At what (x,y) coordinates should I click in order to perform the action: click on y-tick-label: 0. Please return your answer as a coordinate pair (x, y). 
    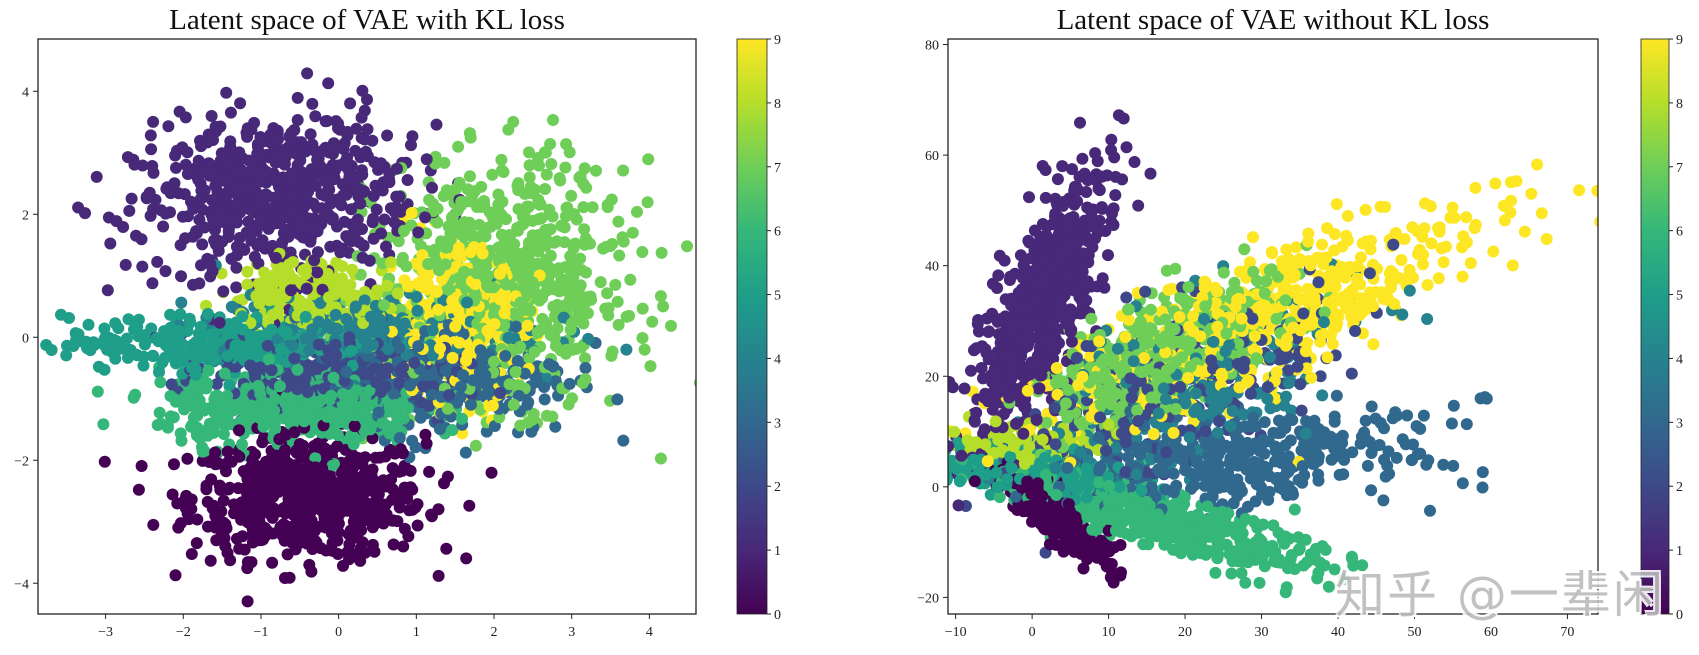
    Looking at the image, I should click on (25, 338).